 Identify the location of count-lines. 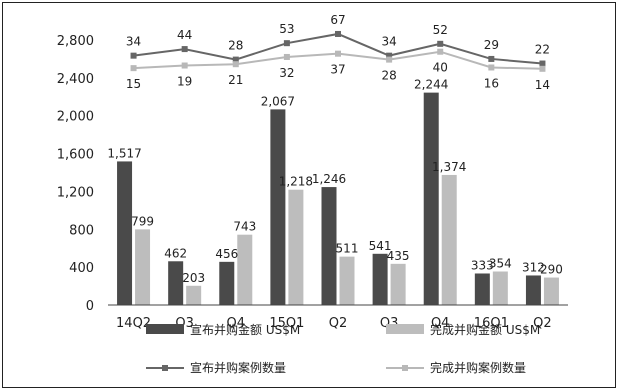
(338, 51).